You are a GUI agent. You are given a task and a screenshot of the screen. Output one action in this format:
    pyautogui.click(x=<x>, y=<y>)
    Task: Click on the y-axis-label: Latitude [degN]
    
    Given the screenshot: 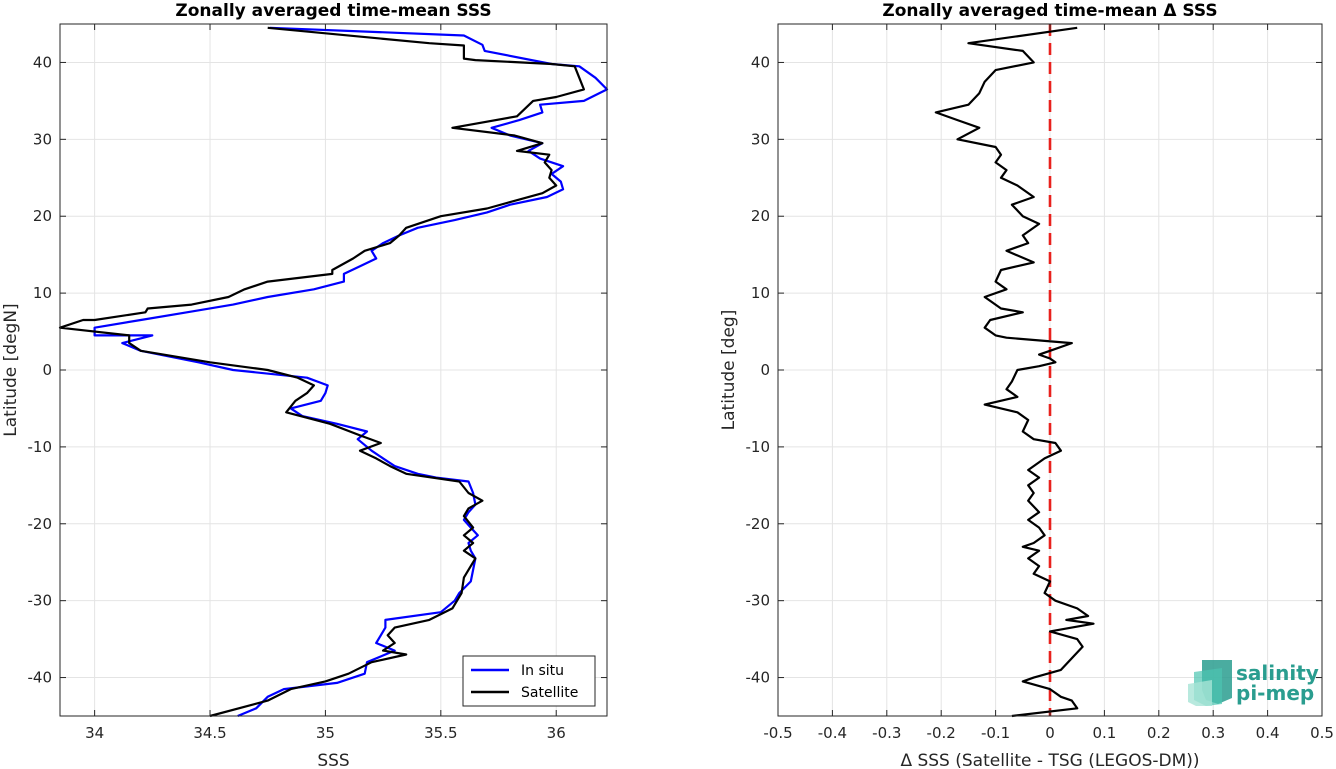 What is the action you would take?
    pyautogui.click(x=11, y=369)
    